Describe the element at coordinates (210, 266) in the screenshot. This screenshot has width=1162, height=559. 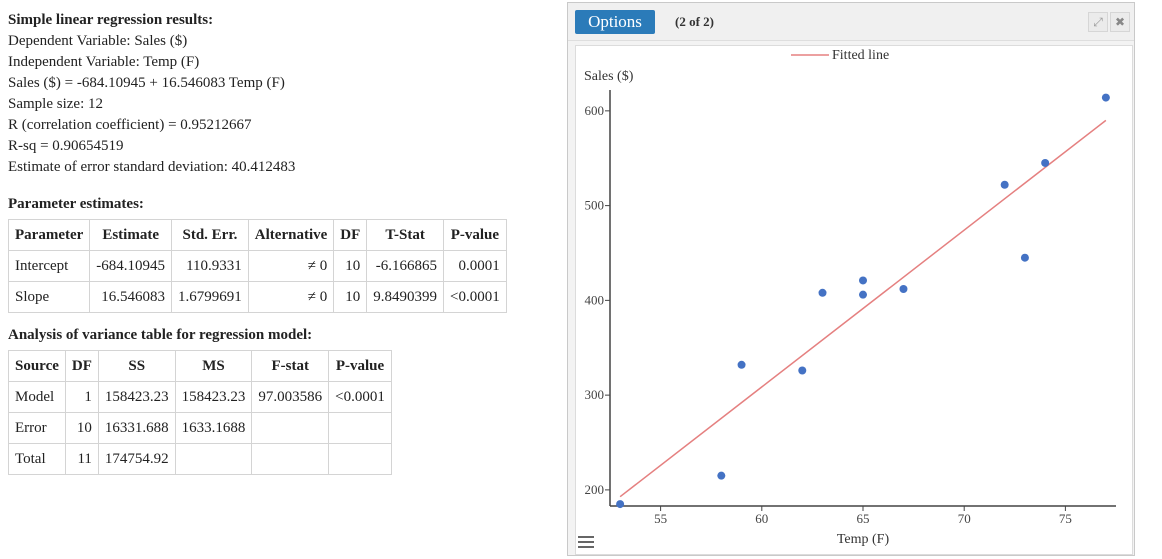
I see `table-cell: 110.9331` at that location.